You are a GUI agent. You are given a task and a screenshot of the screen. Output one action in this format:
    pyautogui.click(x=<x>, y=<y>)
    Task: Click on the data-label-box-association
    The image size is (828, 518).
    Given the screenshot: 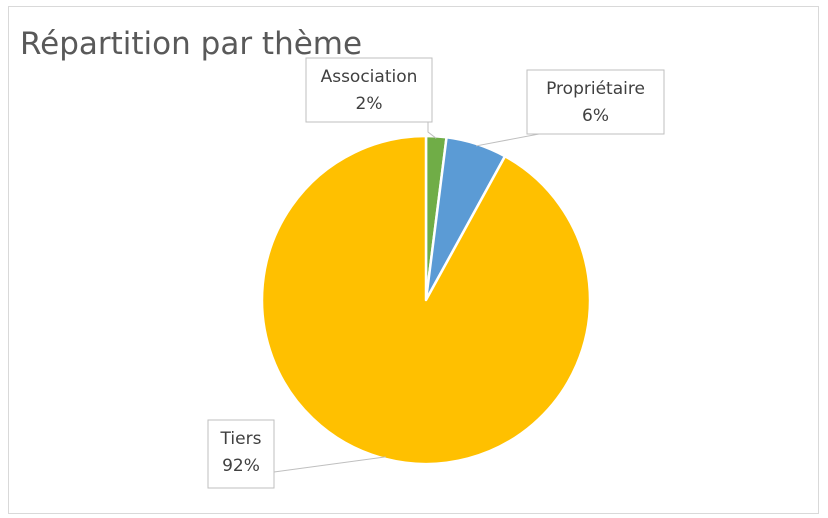 What is the action you would take?
    pyautogui.click(x=369, y=90)
    